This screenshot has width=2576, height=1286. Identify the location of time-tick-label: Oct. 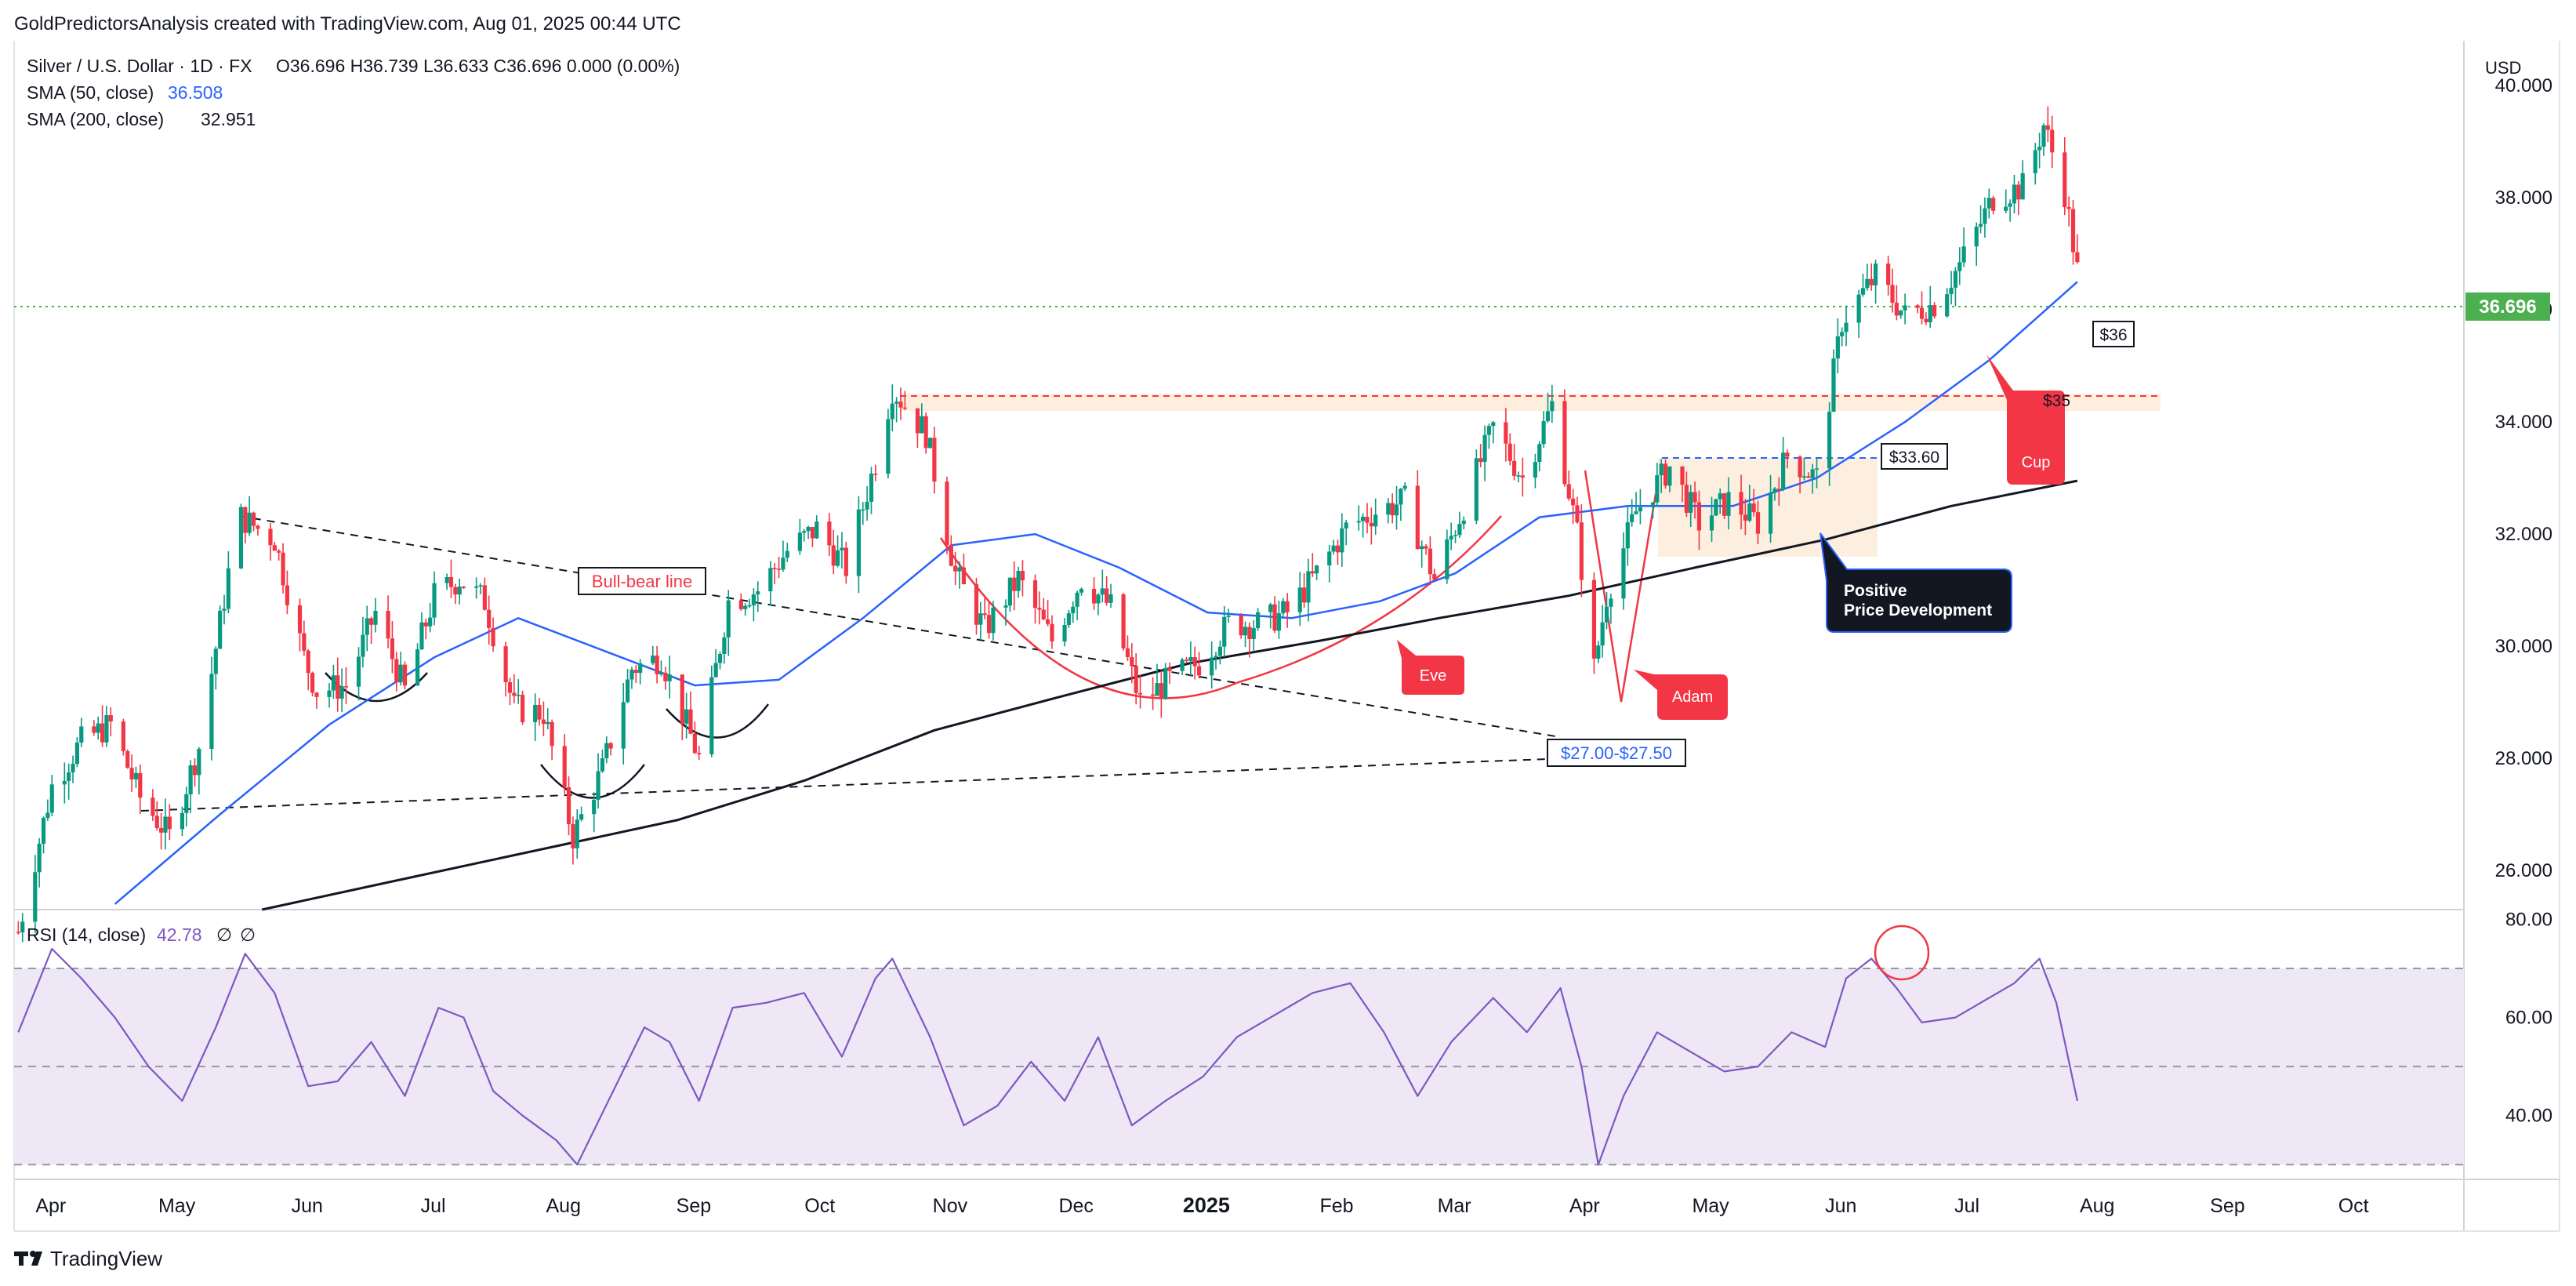
(819, 1206).